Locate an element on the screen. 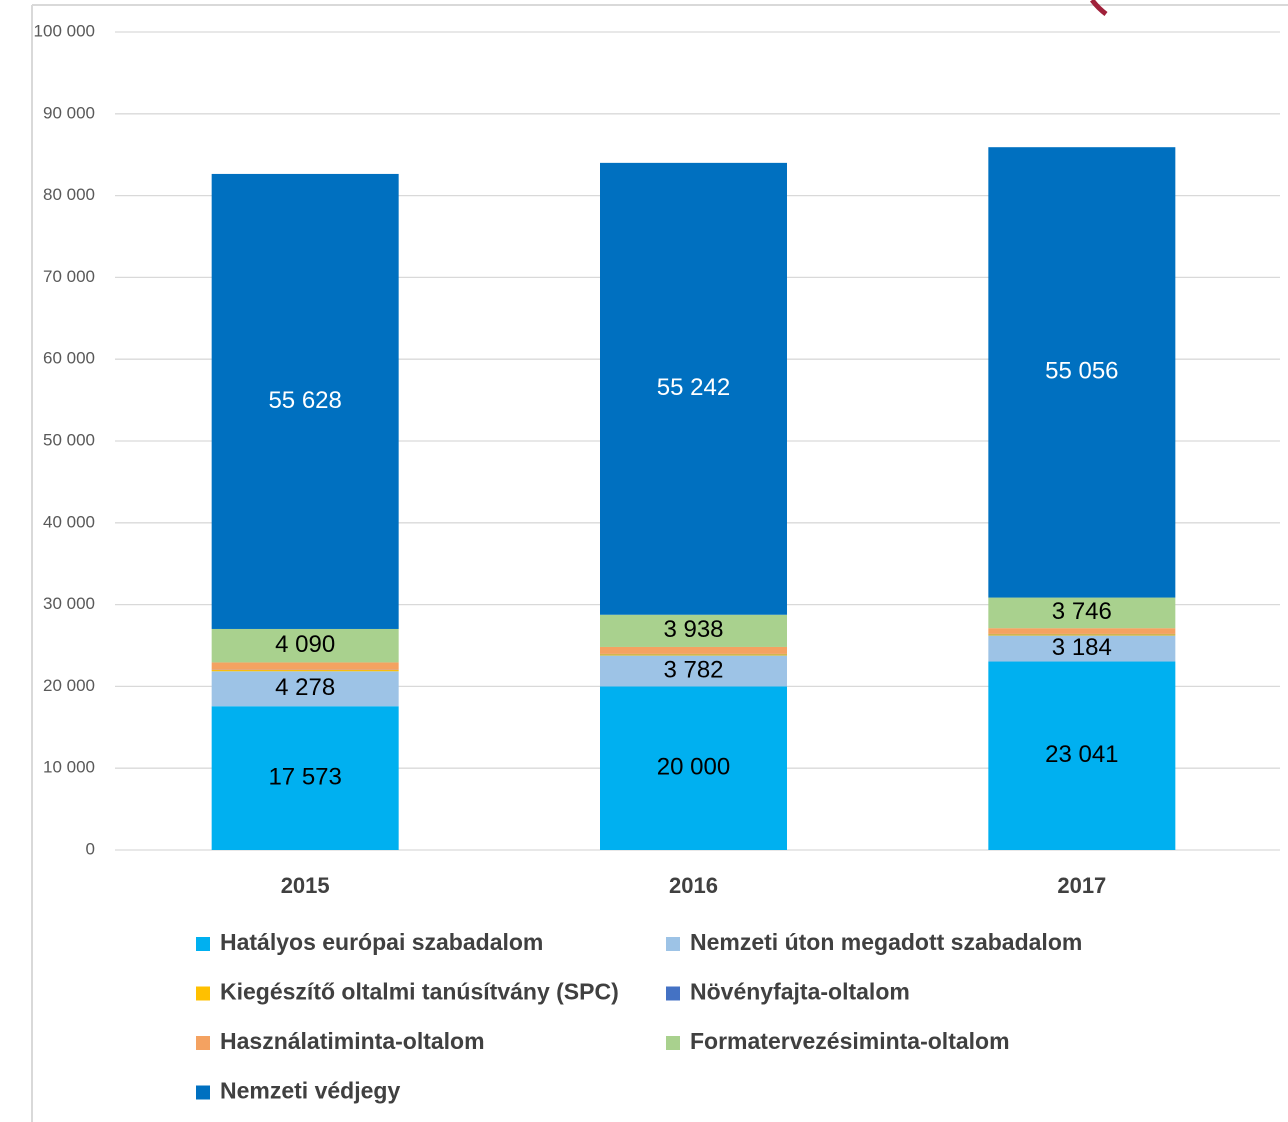 The image size is (1288, 1122). data-label: 4 278 is located at coordinates (305, 687).